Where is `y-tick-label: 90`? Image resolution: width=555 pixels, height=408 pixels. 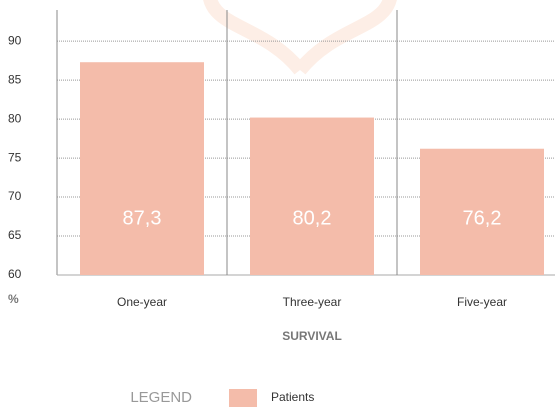 y-tick-label: 90 is located at coordinates (15, 40).